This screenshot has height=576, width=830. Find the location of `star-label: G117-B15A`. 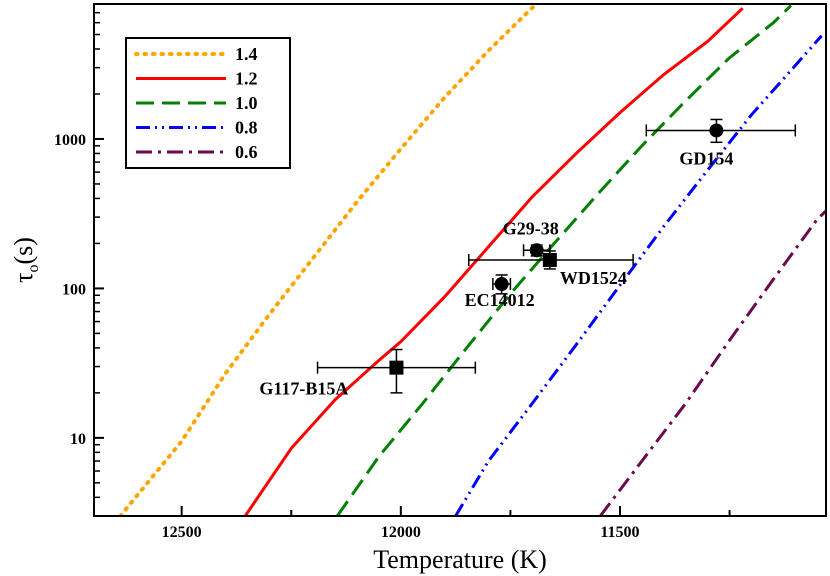

star-label: G117-B15A is located at coordinates (303, 389).